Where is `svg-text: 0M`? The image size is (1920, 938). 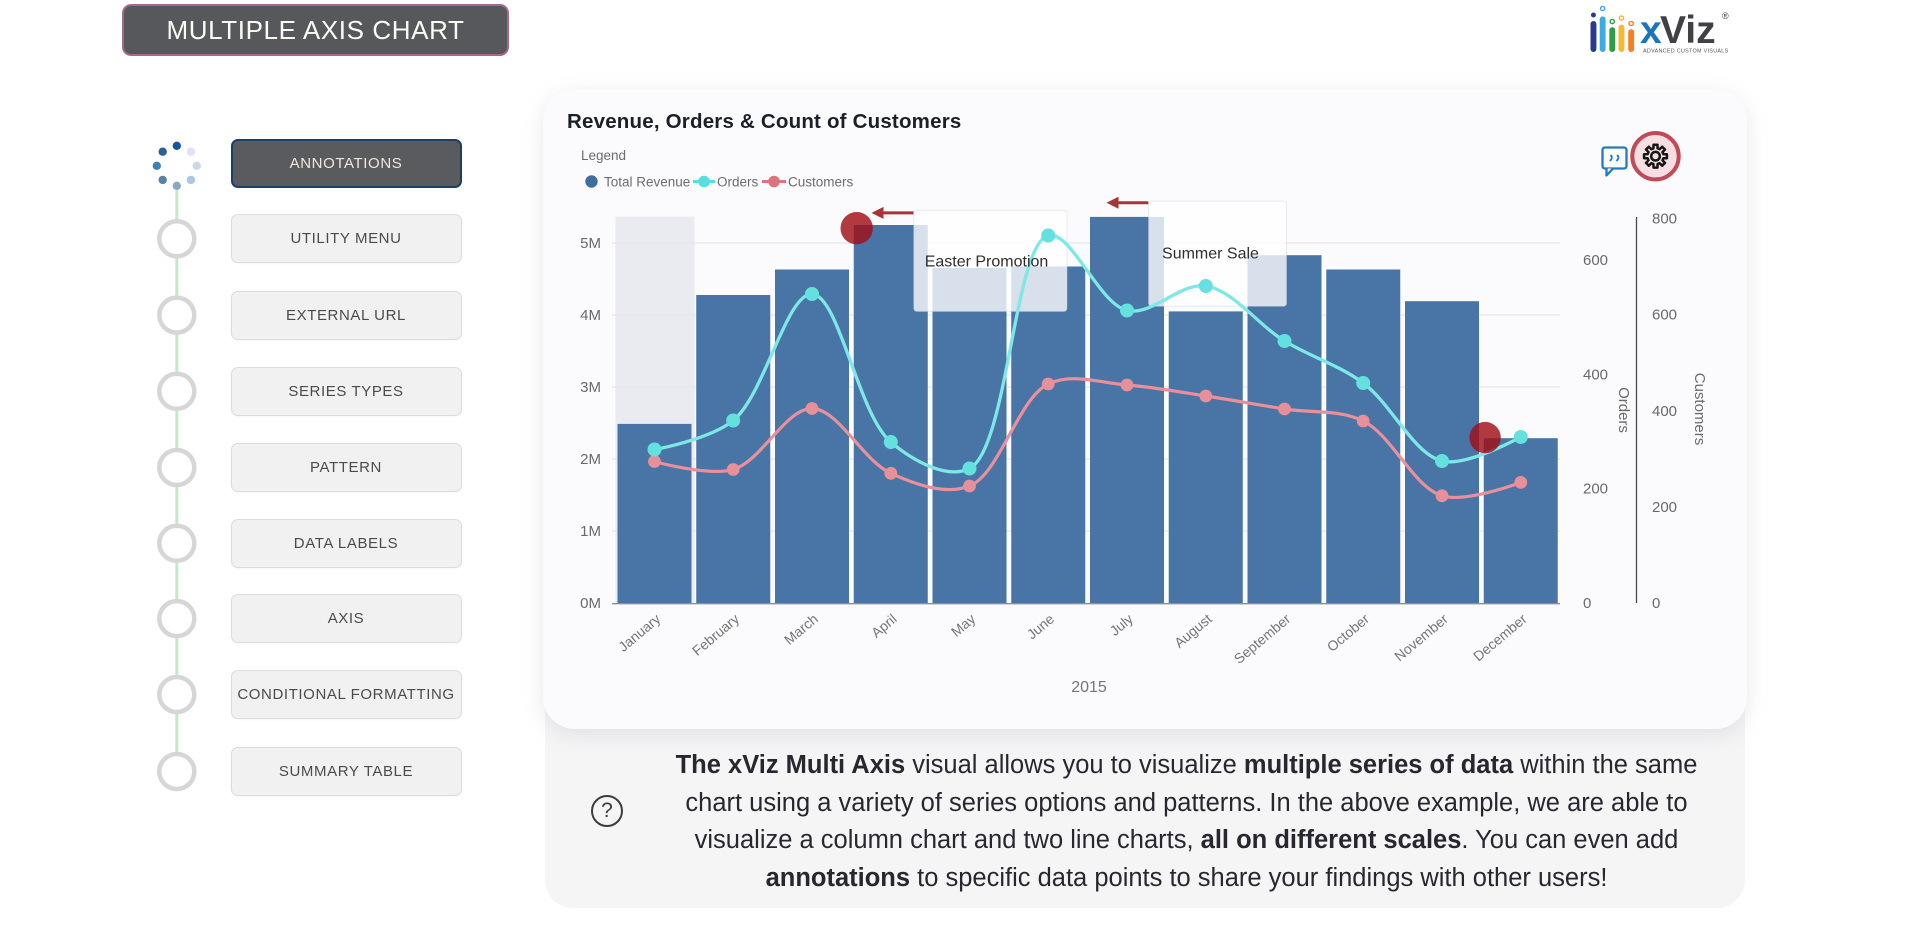
svg-text: 0M is located at coordinates (590, 603).